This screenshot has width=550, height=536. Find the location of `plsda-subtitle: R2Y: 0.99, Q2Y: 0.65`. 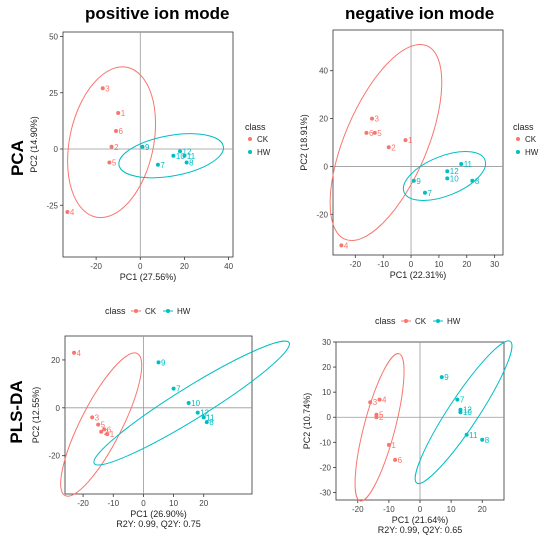

plsda-subtitle: R2Y: 0.99, Q2Y: 0.65 is located at coordinates (420, 530).